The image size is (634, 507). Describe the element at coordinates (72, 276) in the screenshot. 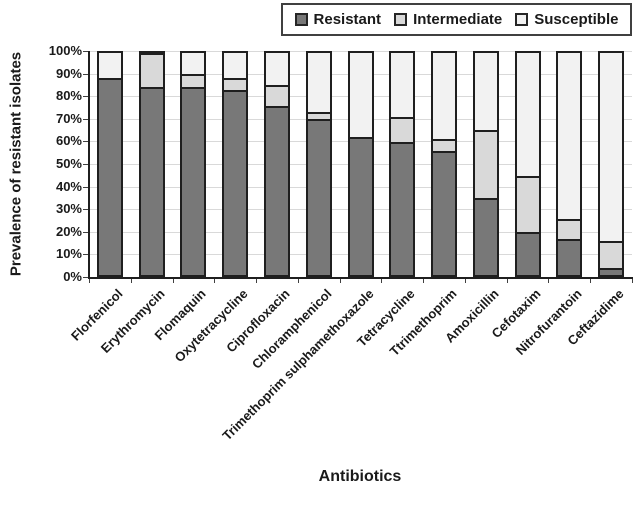

I see `y-tick-label-0: 0%` at that location.